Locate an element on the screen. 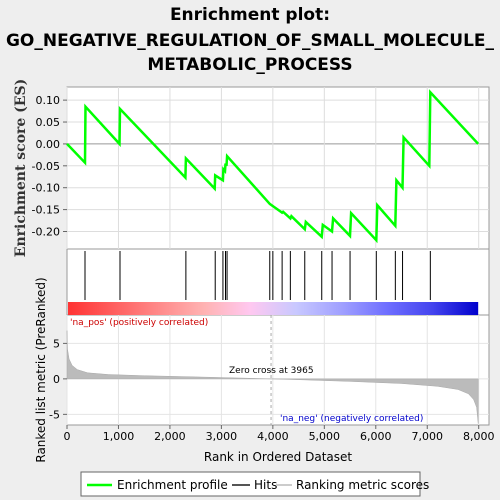 This screenshot has height=500, width=500. hit-markers is located at coordinates (257, 275).